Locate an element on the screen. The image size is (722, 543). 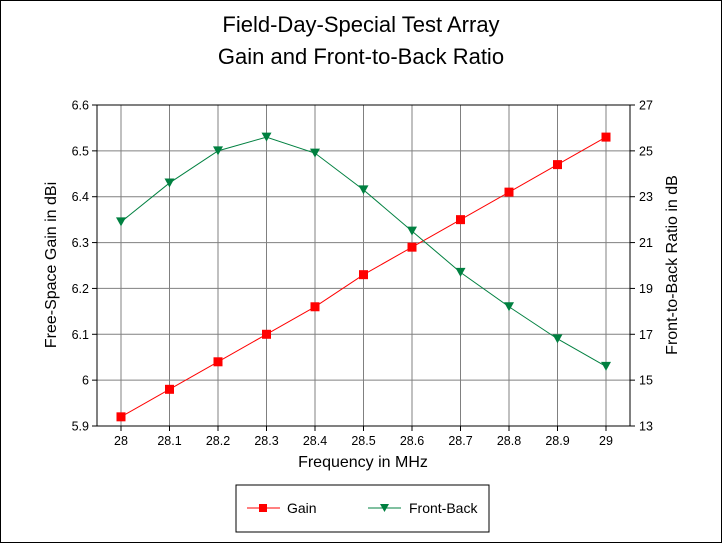
y-tick-label: 6.4 is located at coordinates (80, 197).